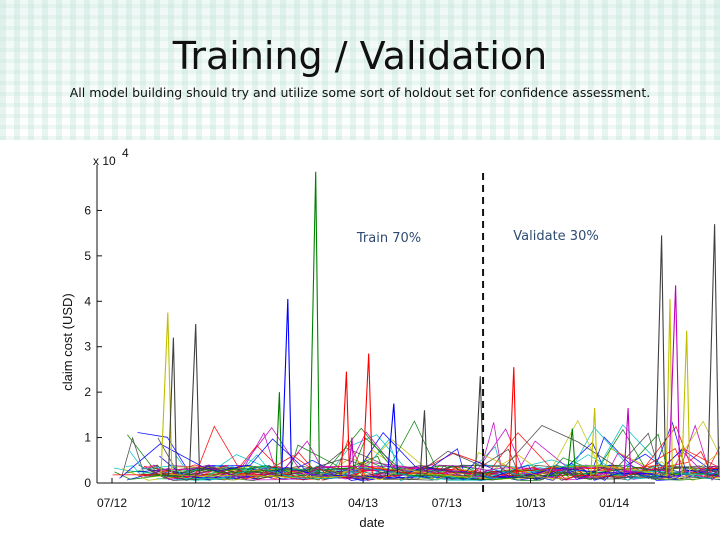 This screenshot has height=540, width=720. I want to click on x-tick-label: 07/12, so click(112, 503).